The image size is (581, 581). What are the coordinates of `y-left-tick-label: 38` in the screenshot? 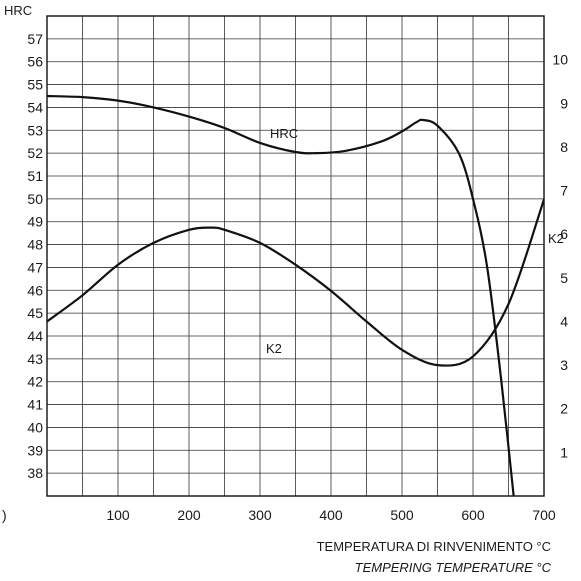 It's located at (35, 473).